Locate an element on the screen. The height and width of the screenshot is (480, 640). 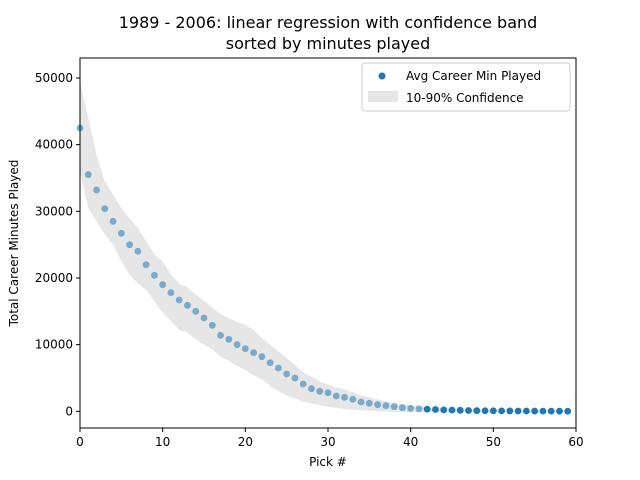
x-axis-label: Pick # is located at coordinates (328, 462).